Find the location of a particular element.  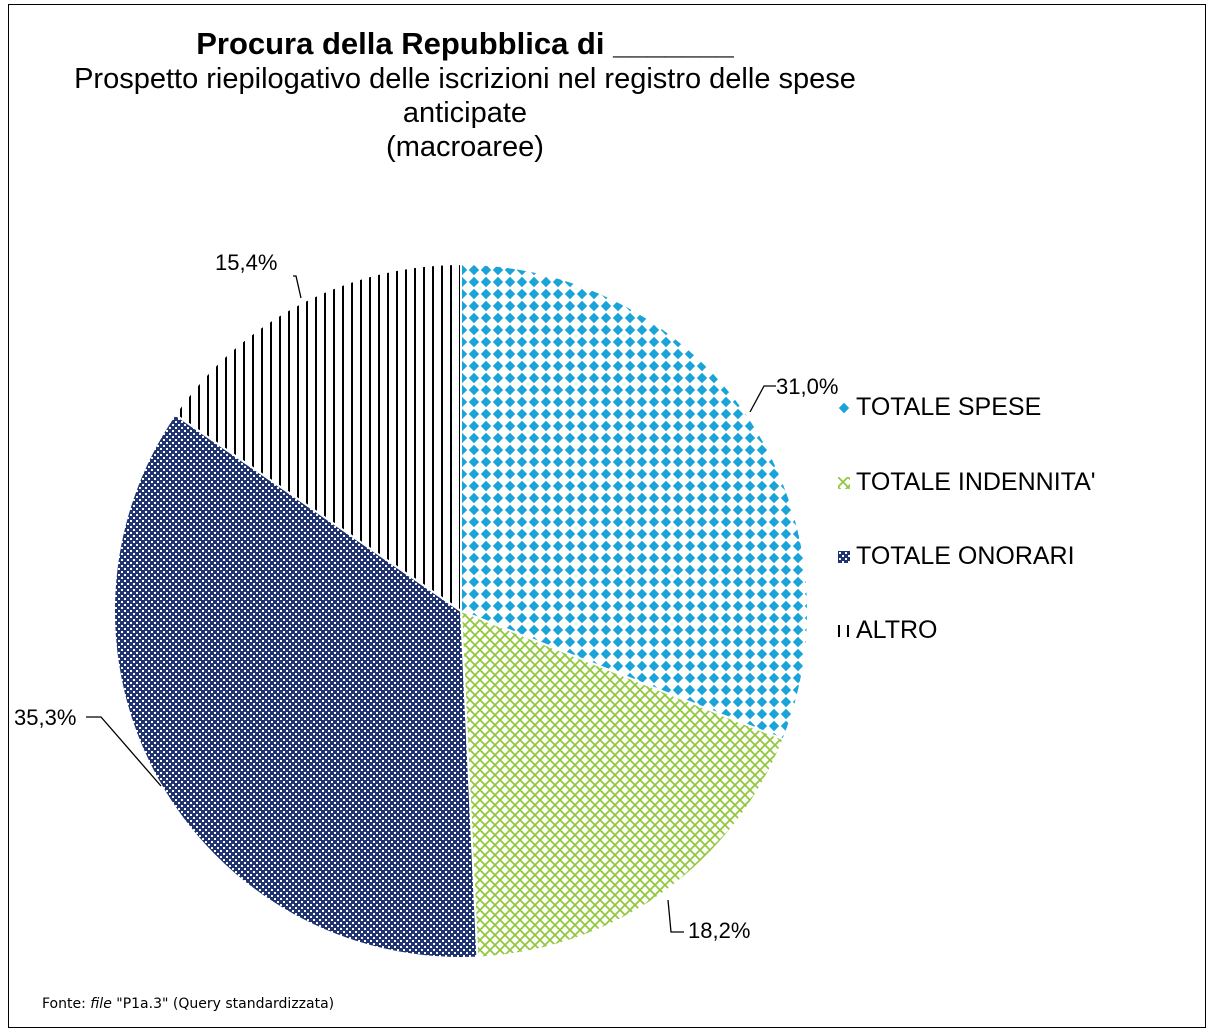

legend-swatch-altro is located at coordinates (844, 631).